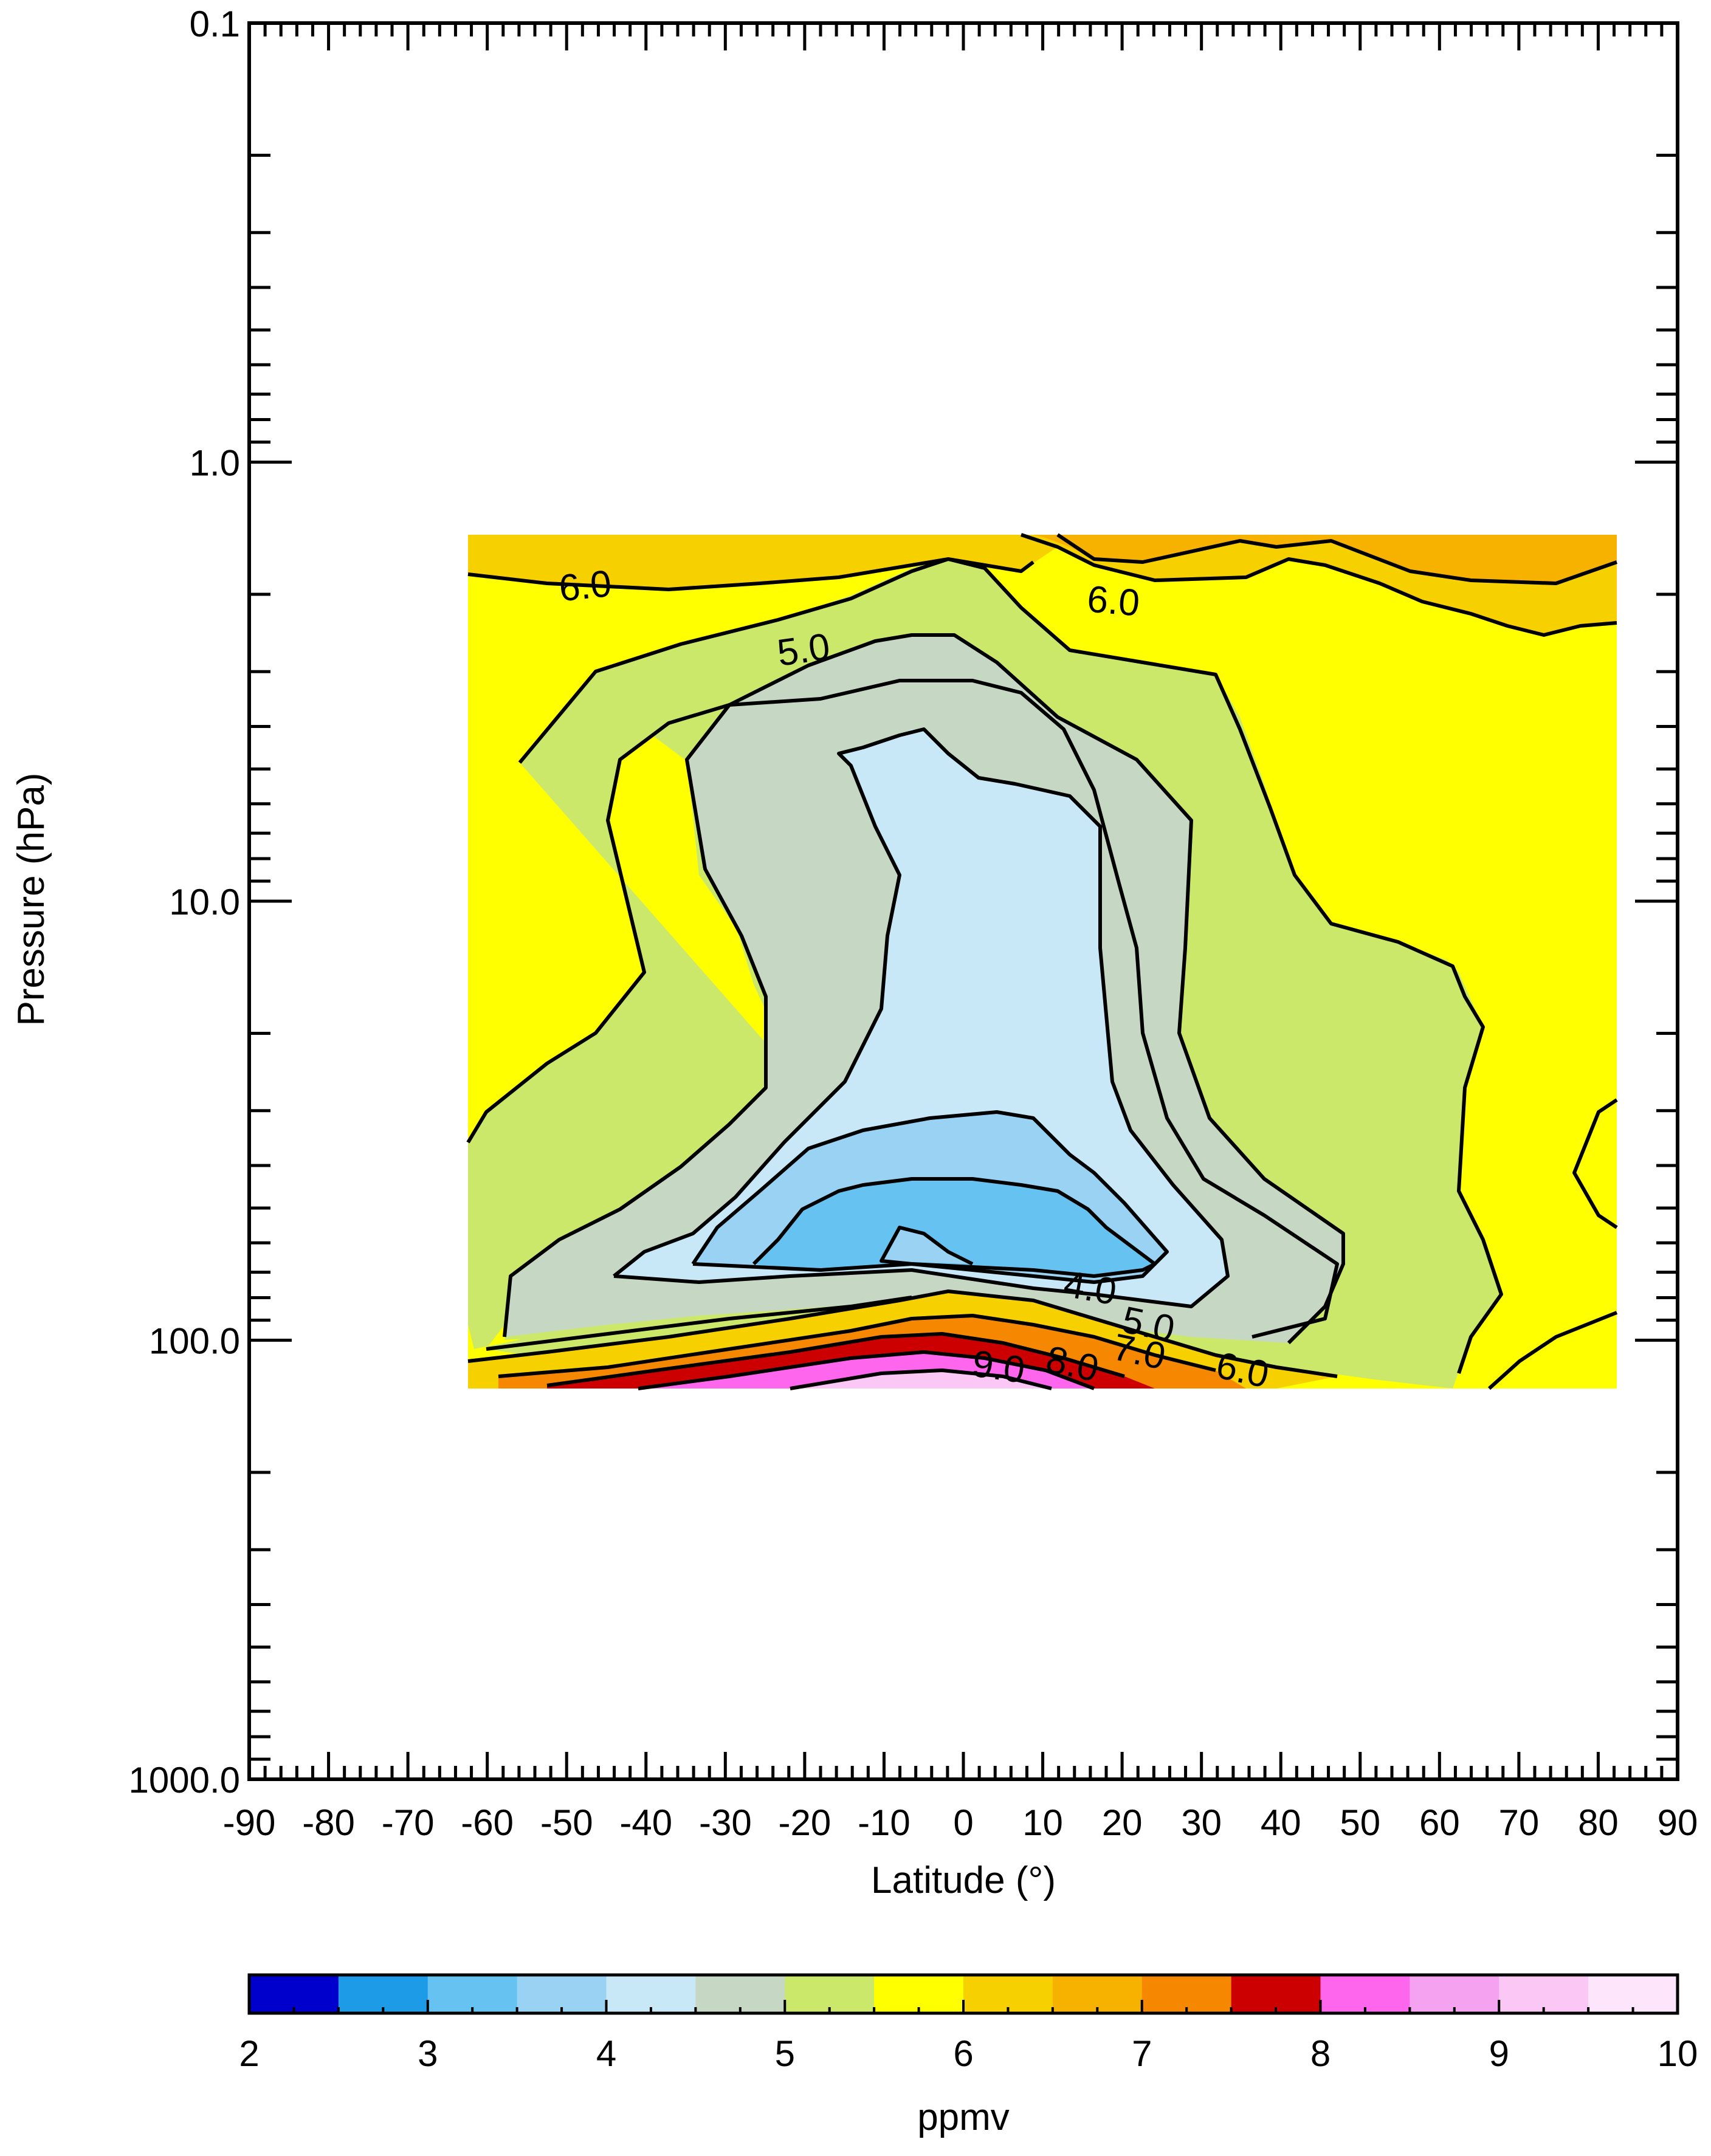 The height and width of the screenshot is (2156, 1711). Describe the element at coordinates (725, 1822) in the screenshot. I see `x-tick-label: -30` at that location.